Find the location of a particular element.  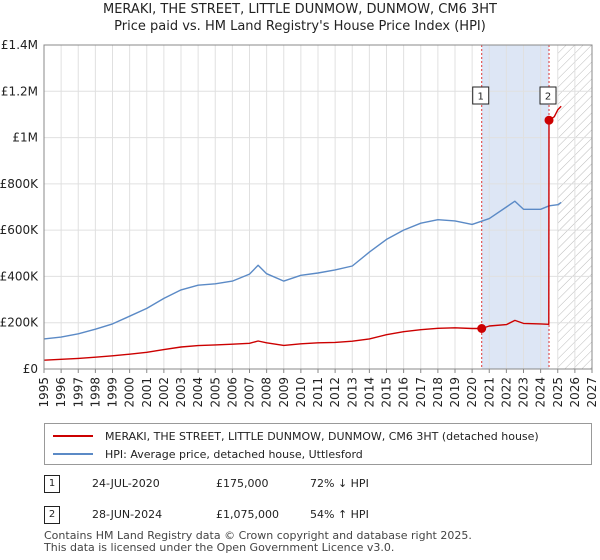

x-tick-label: 2006 is located at coordinates (232, 392).